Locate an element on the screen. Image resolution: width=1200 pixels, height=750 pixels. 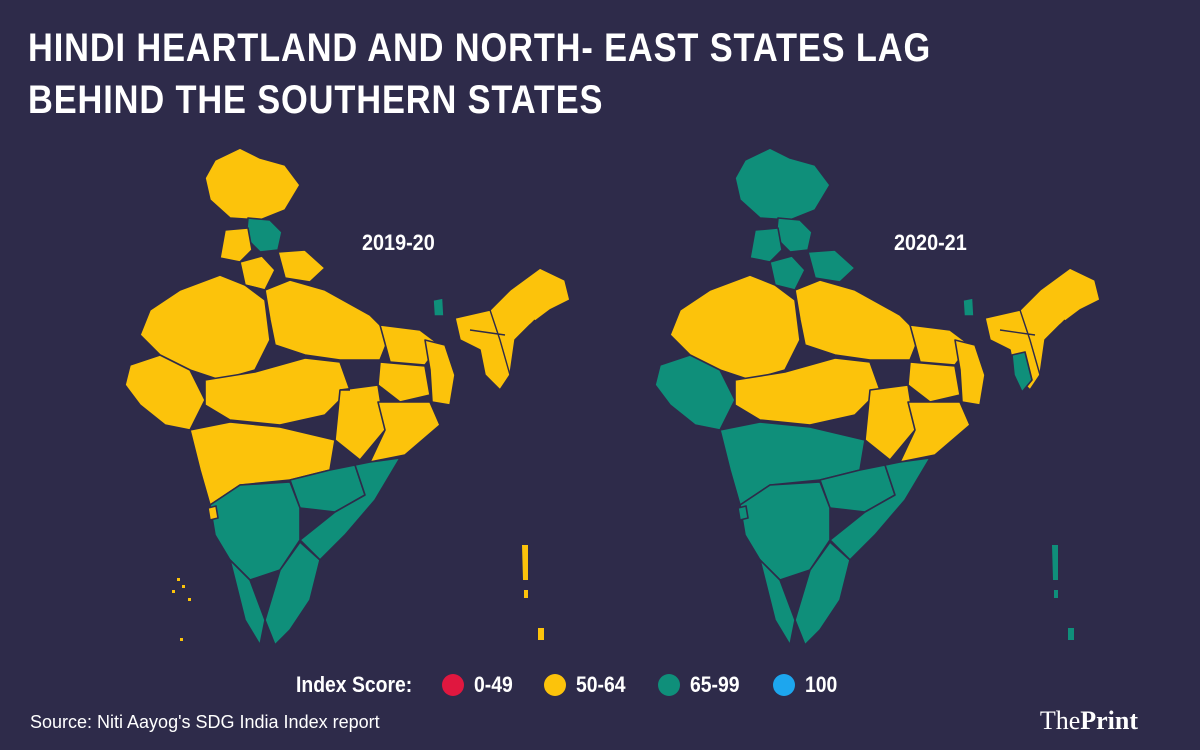
legend-title: Index Score: is located at coordinates (354, 684).